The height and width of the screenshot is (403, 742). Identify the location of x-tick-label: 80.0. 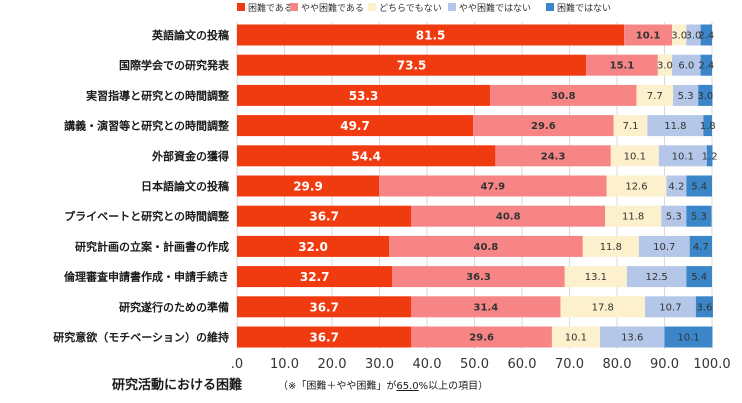
(617, 364).